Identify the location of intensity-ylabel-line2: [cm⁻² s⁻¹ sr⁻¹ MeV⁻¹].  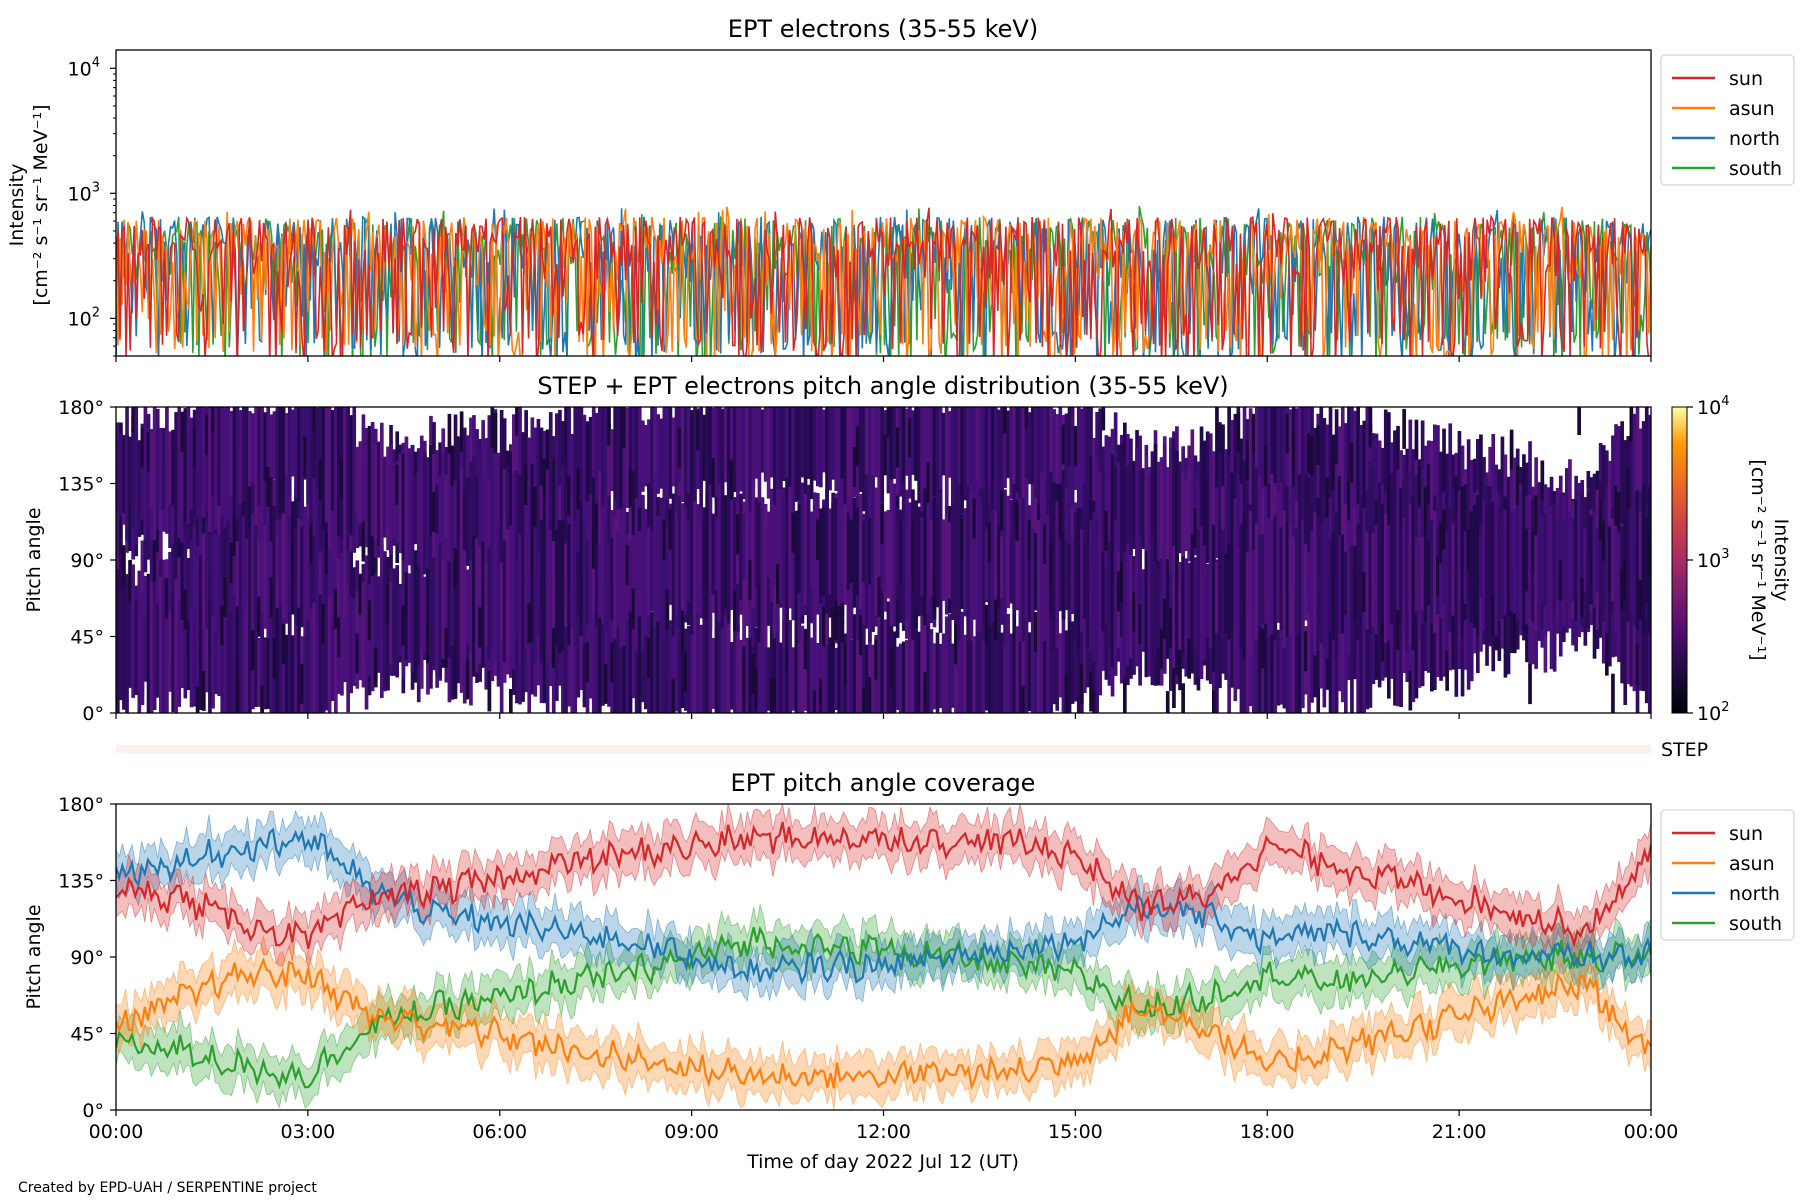
(41, 204).